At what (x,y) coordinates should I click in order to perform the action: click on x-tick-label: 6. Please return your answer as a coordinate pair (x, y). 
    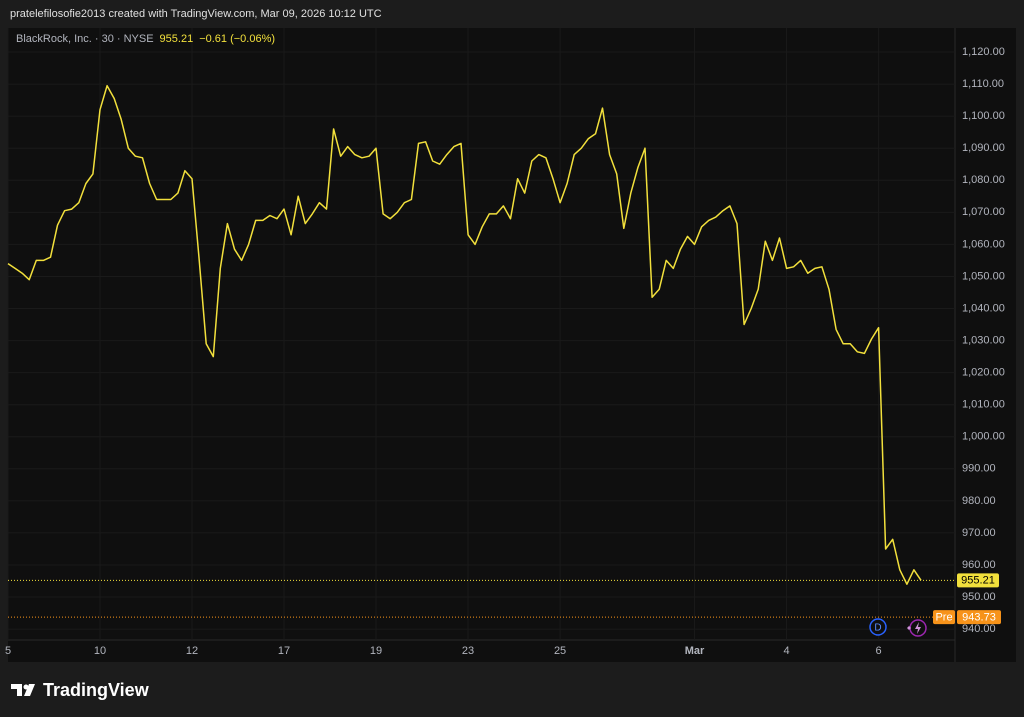
    Looking at the image, I should click on (878, 651).